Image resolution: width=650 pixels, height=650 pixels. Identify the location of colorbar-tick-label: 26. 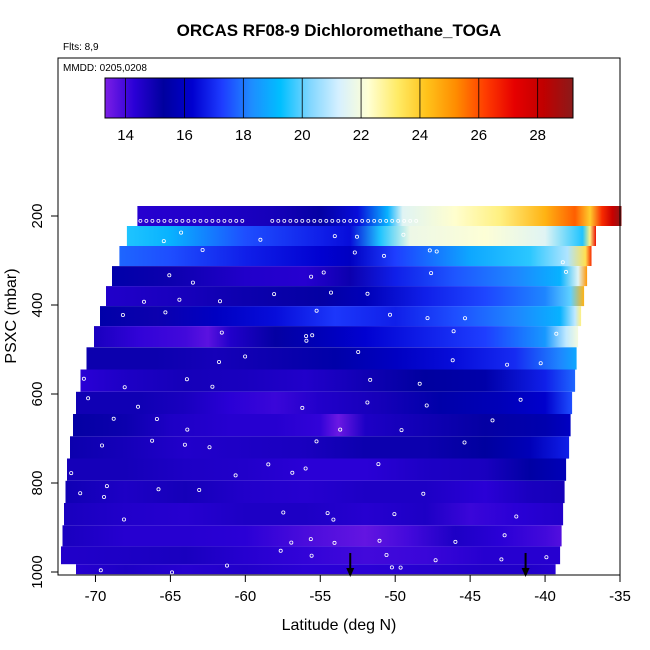
(478, 135).